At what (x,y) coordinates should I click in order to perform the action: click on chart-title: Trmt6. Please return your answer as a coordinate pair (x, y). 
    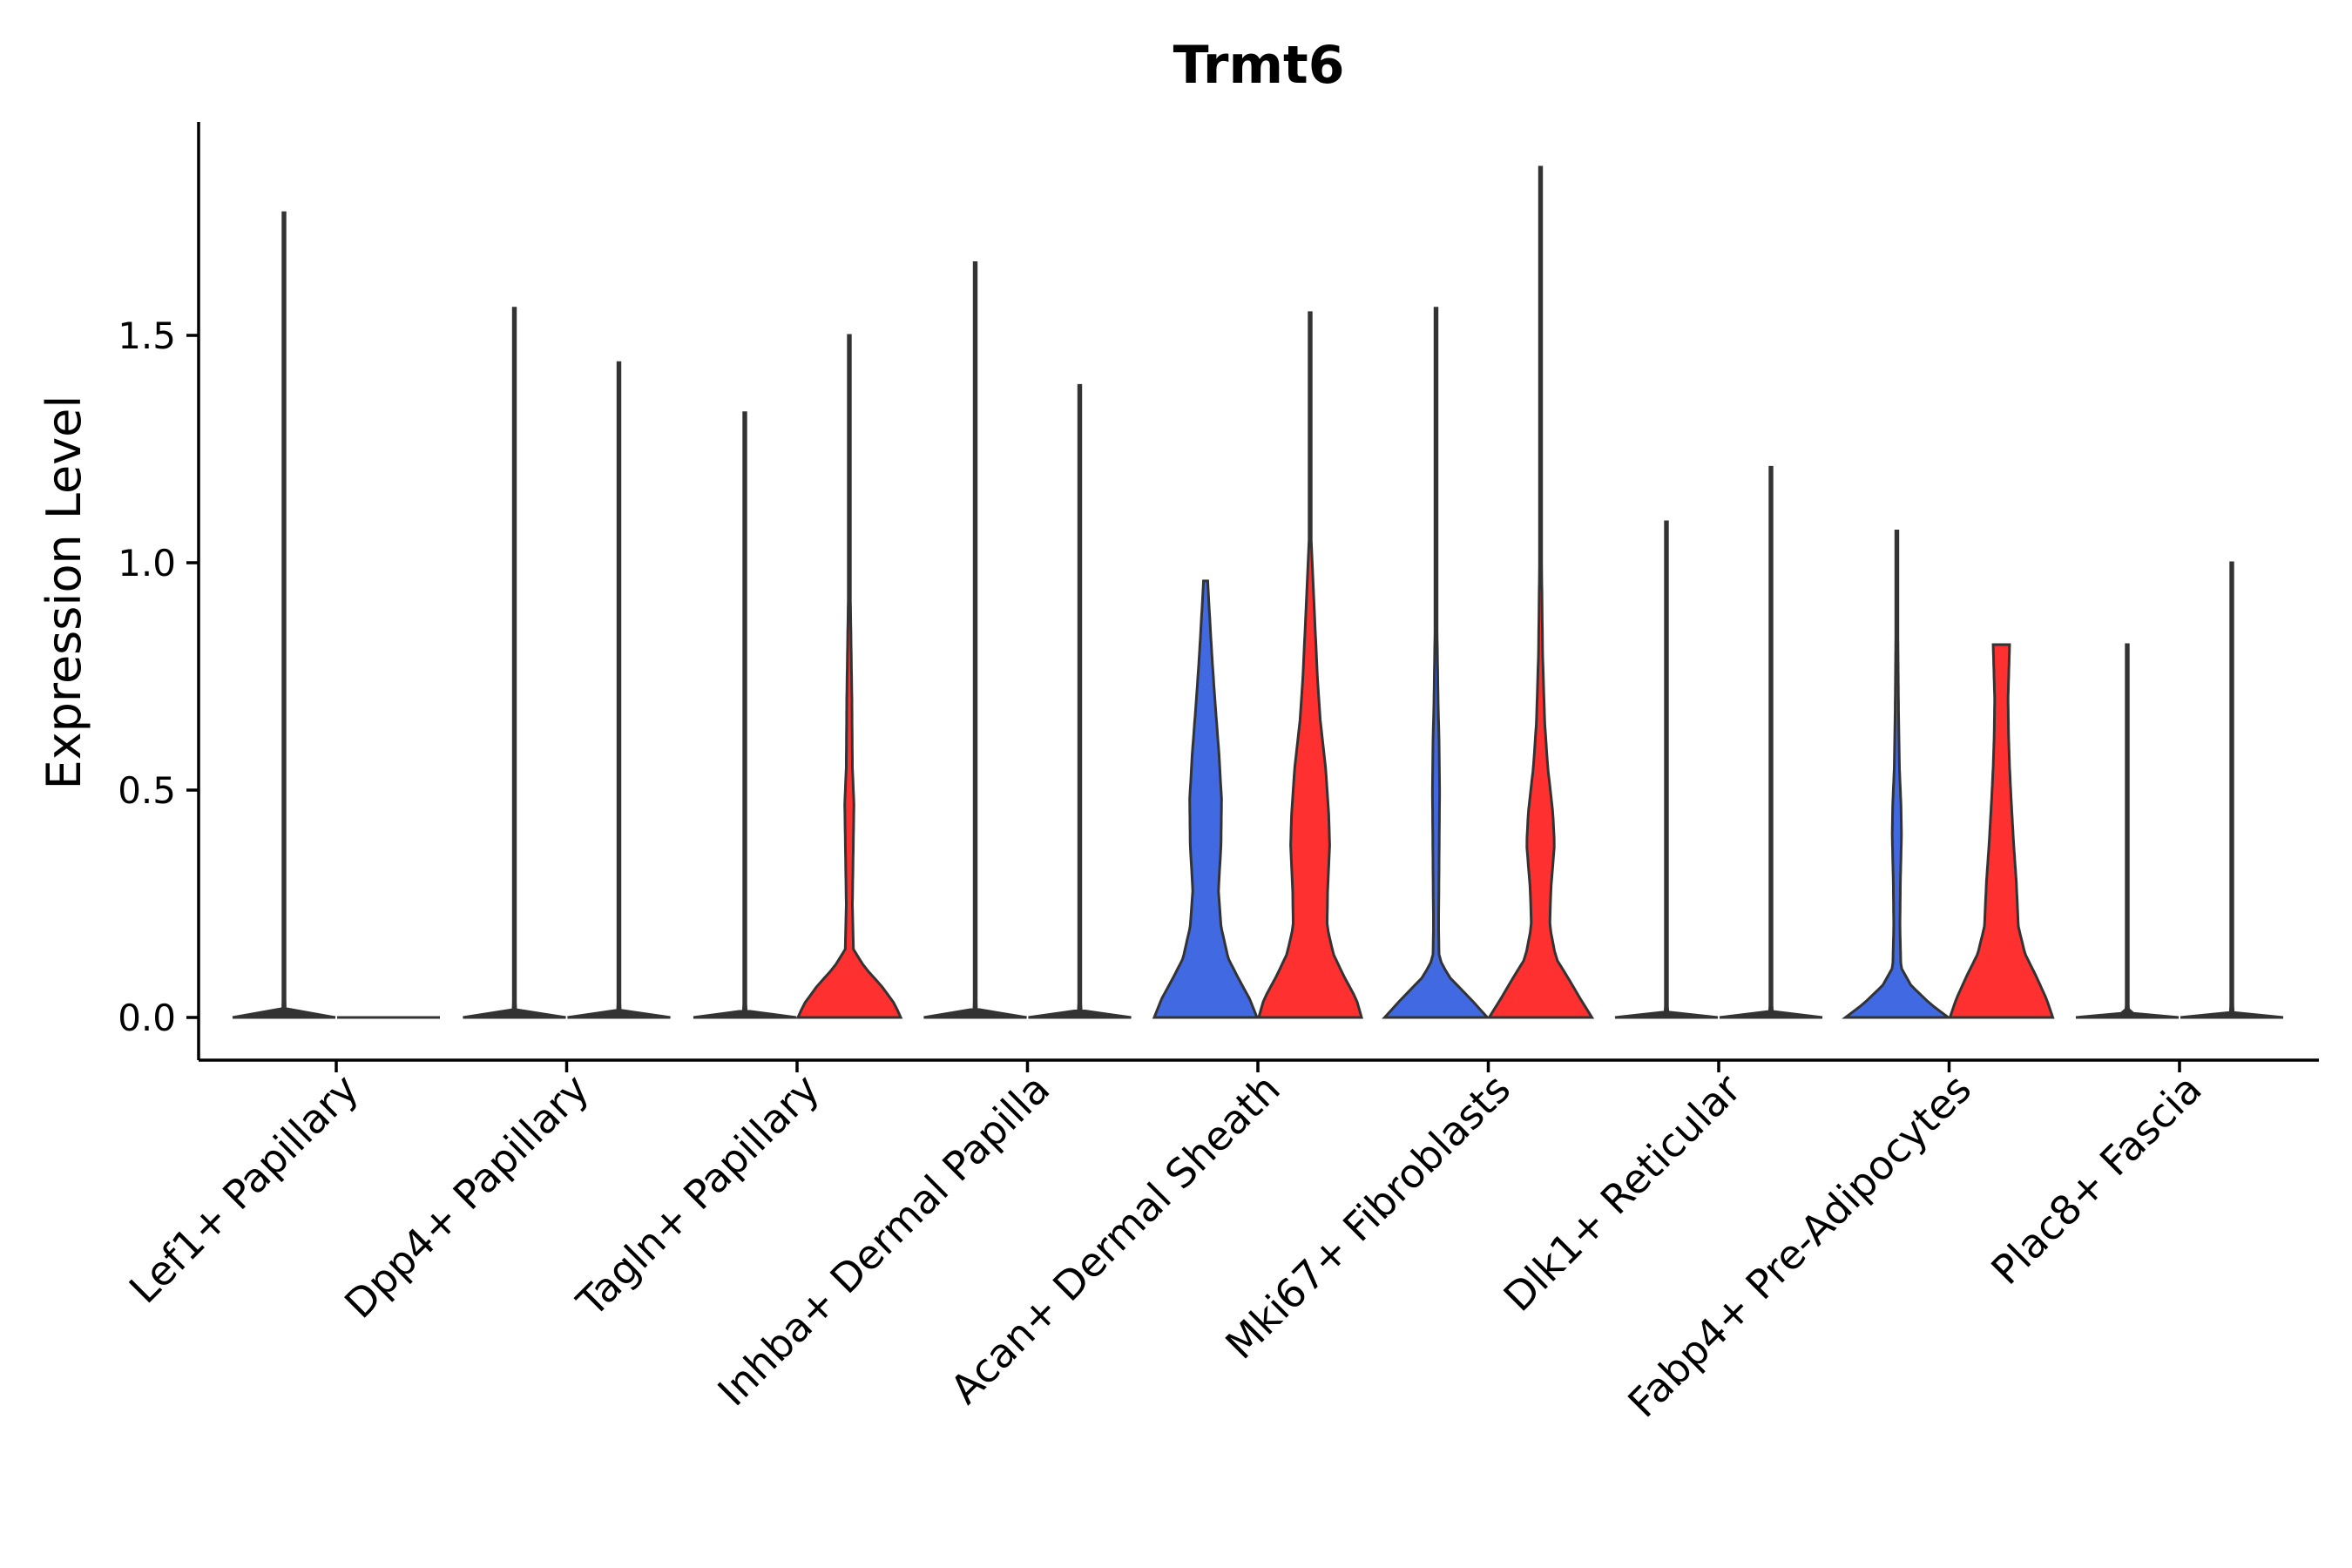
    Looking at the image, I should click on (1259, 66).